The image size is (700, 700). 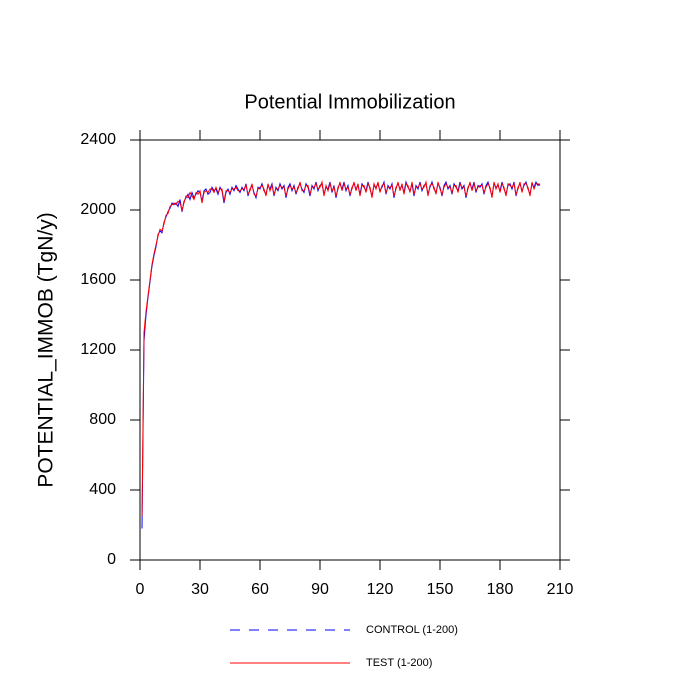 I want to click on y-tick-label: 0, so click(x=111, y=559).